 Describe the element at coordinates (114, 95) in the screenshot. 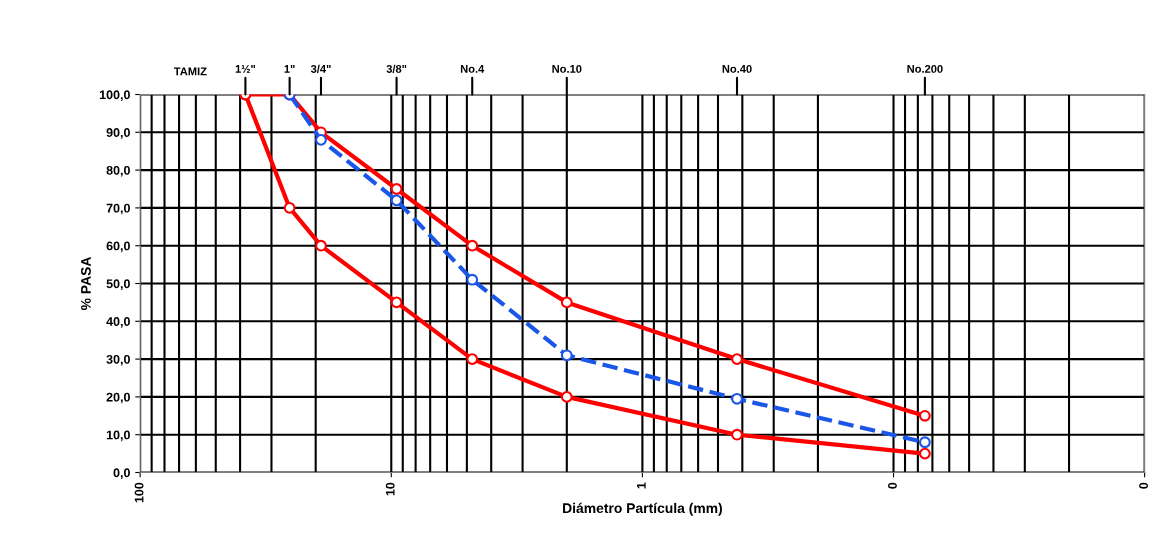

I see `y-tick-label: 100,0` at that location.